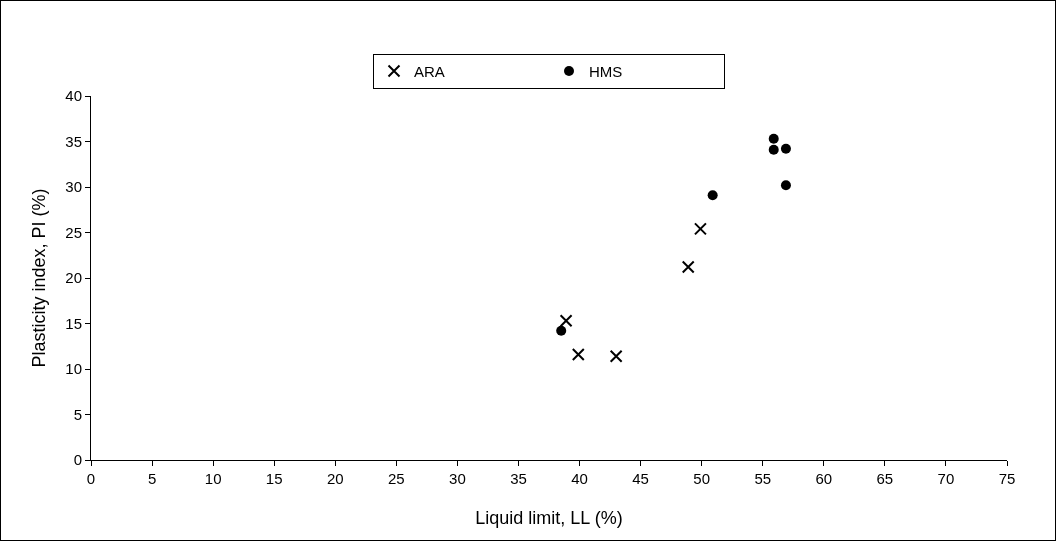 This screenshot has height=541, width=1056. What do you see at coordinates (73, 278) in the screenshot?
I see `y-tick-label: 20` at bounding box center [73, 278].